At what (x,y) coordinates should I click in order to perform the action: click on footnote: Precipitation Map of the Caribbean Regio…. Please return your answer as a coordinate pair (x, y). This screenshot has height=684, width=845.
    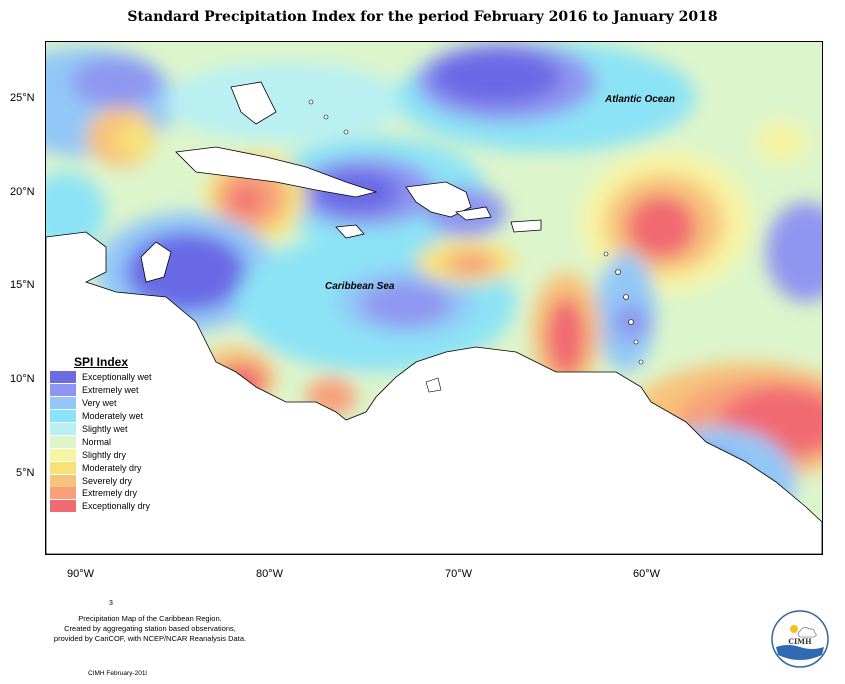
    Looking at the image, I should click on (150, 629).